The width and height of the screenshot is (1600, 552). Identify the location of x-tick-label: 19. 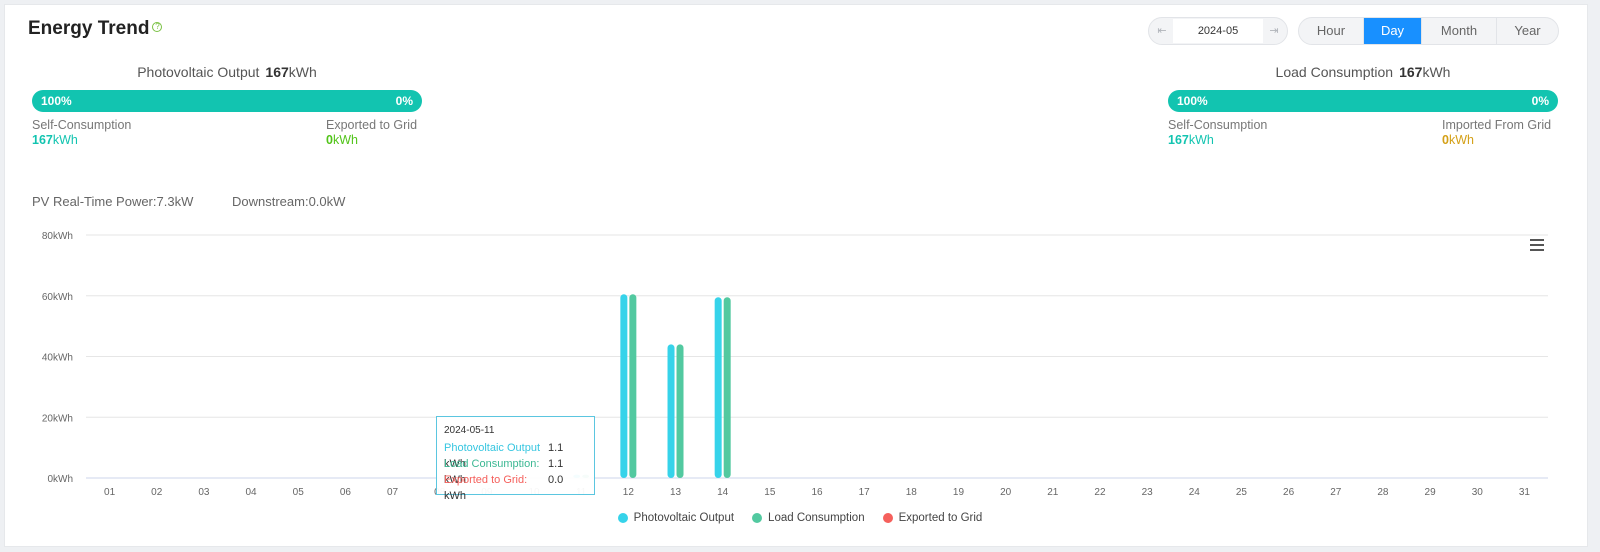
(959, 492).